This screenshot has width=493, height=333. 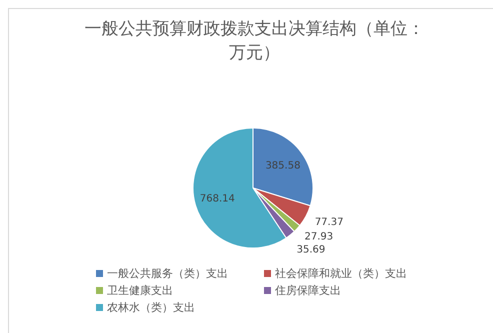 I want to click on chart-title: 一般公共预算财政拨款支出决算结构（单位：万元）, so click(x=254, y=41).